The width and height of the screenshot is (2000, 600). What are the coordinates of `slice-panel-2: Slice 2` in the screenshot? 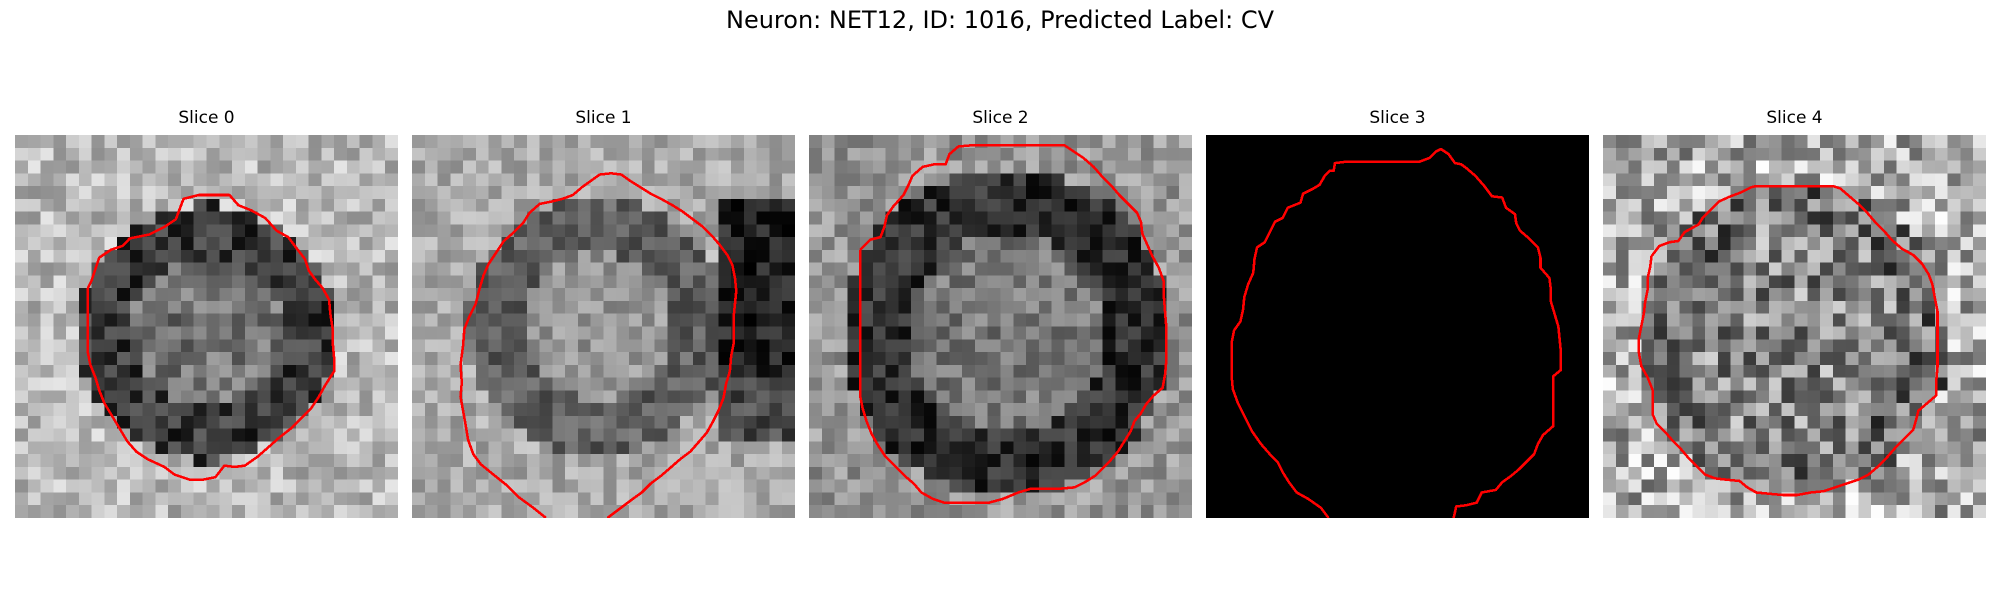 It's located at (1000, 314).